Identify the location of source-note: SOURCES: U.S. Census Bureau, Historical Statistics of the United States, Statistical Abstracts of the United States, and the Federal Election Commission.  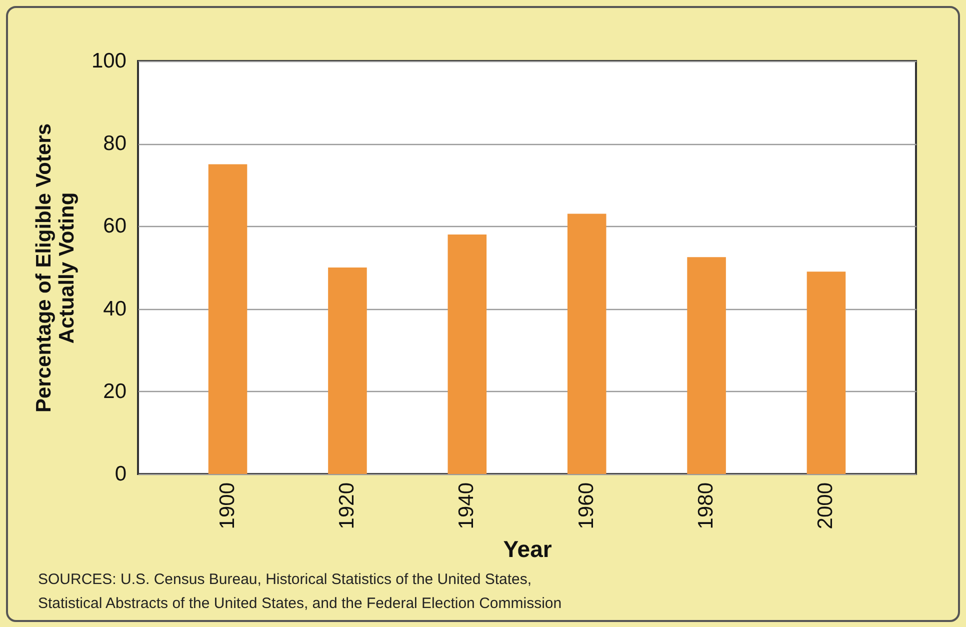
(300, 592).